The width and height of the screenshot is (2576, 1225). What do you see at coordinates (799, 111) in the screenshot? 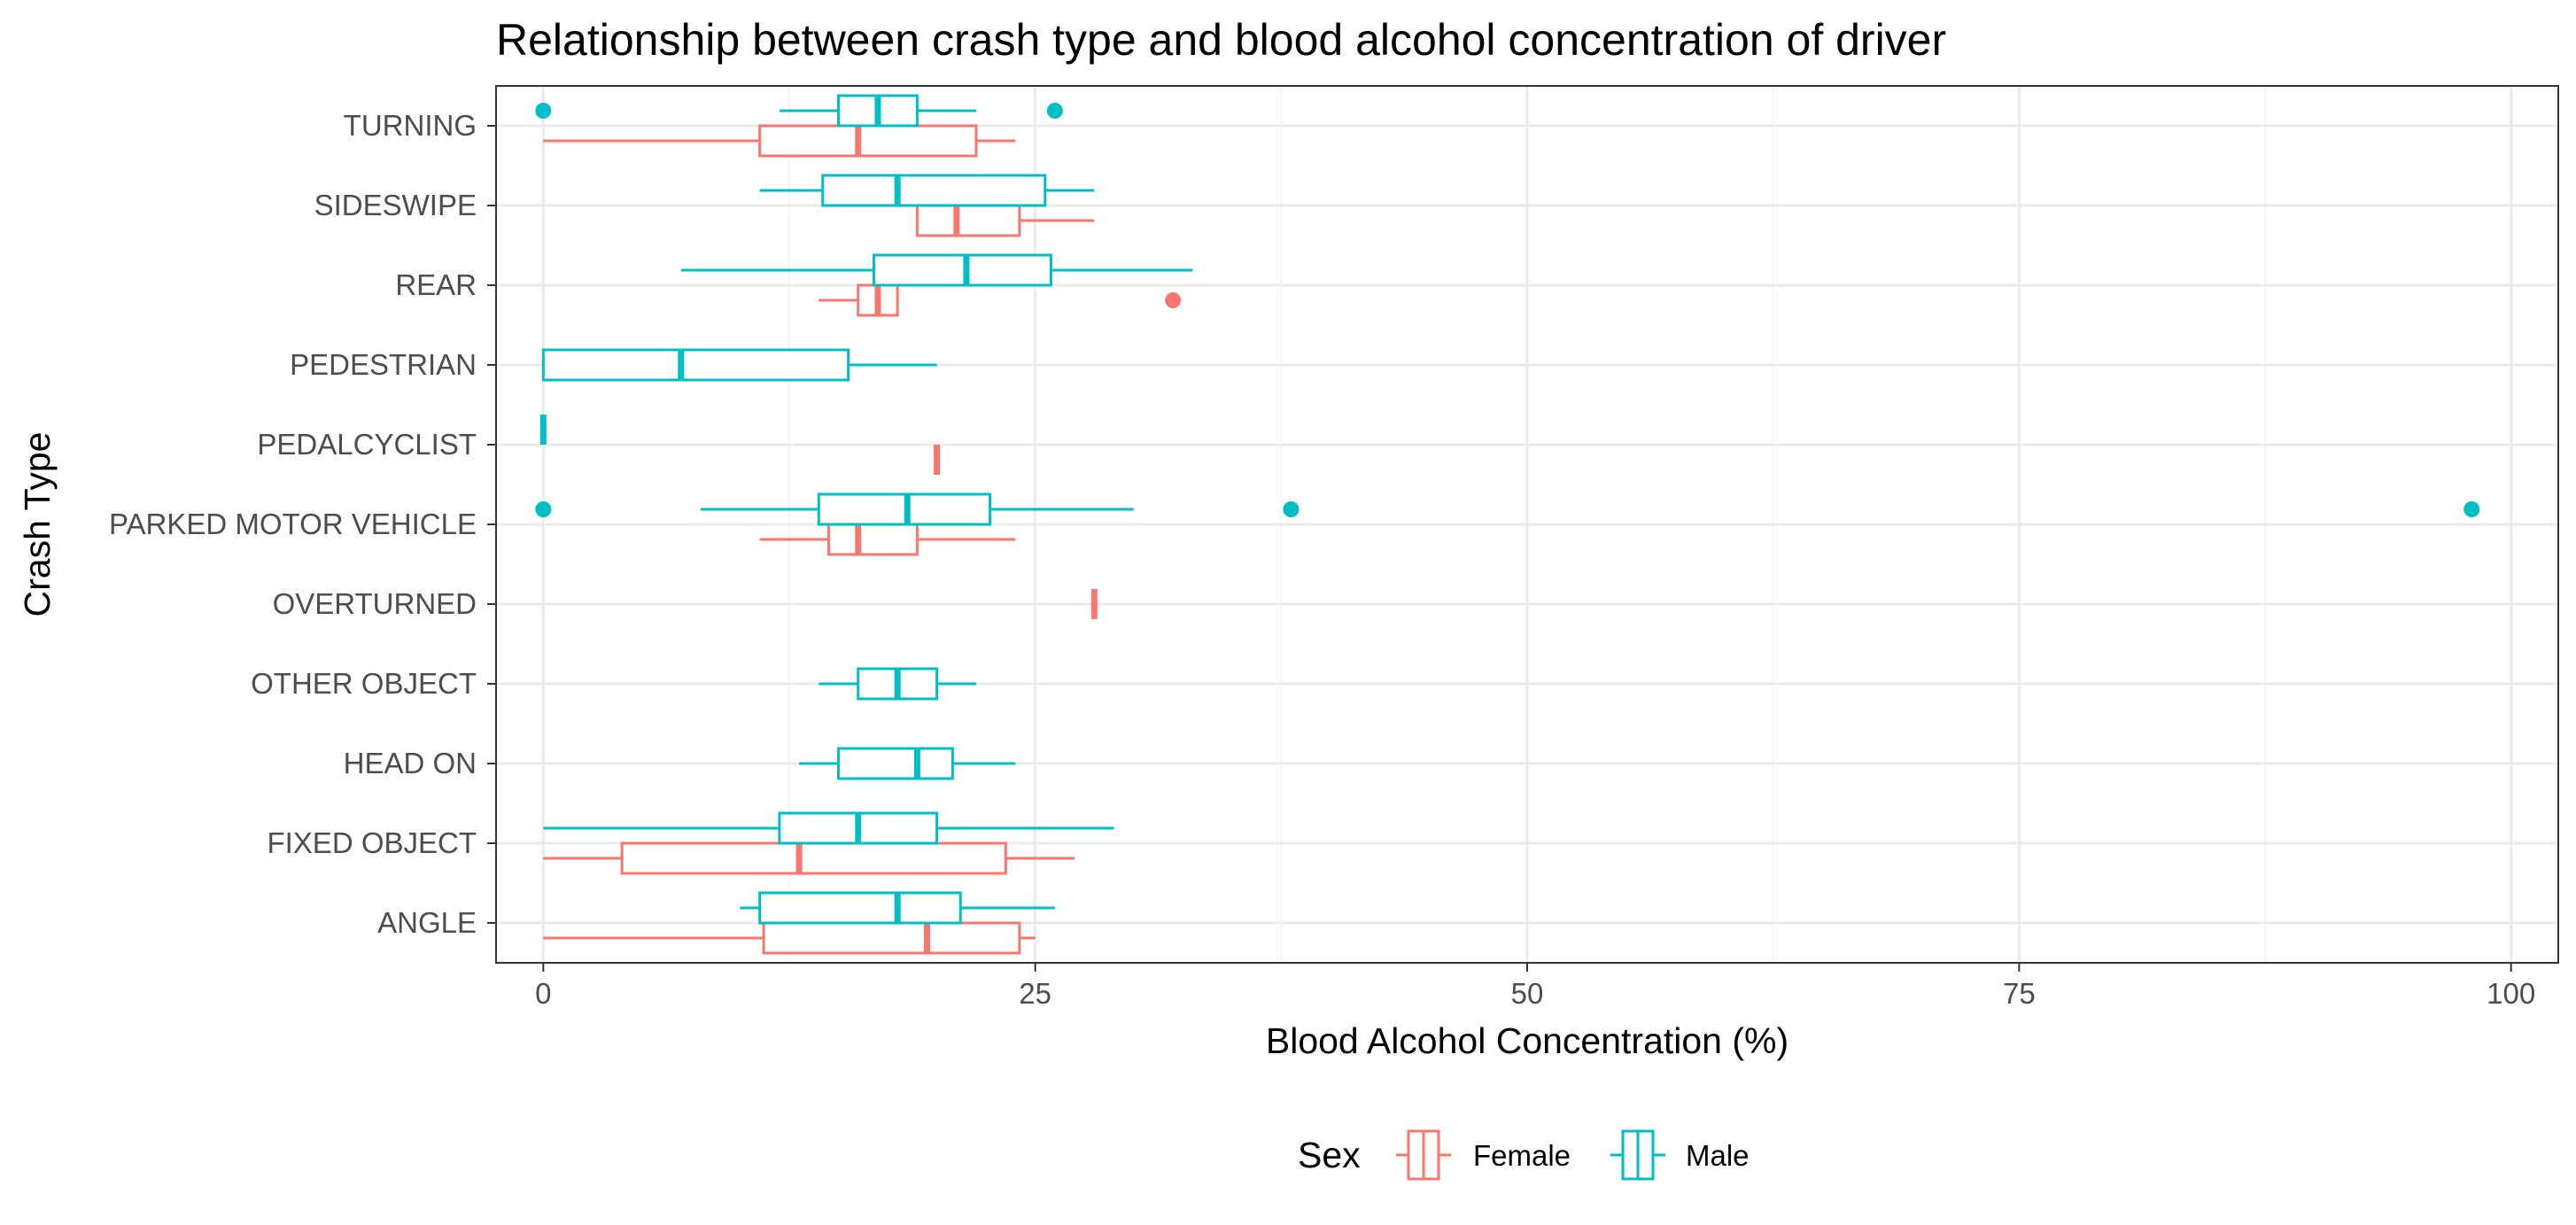
I see `box-male-turning` at bounding box center [799, 111].